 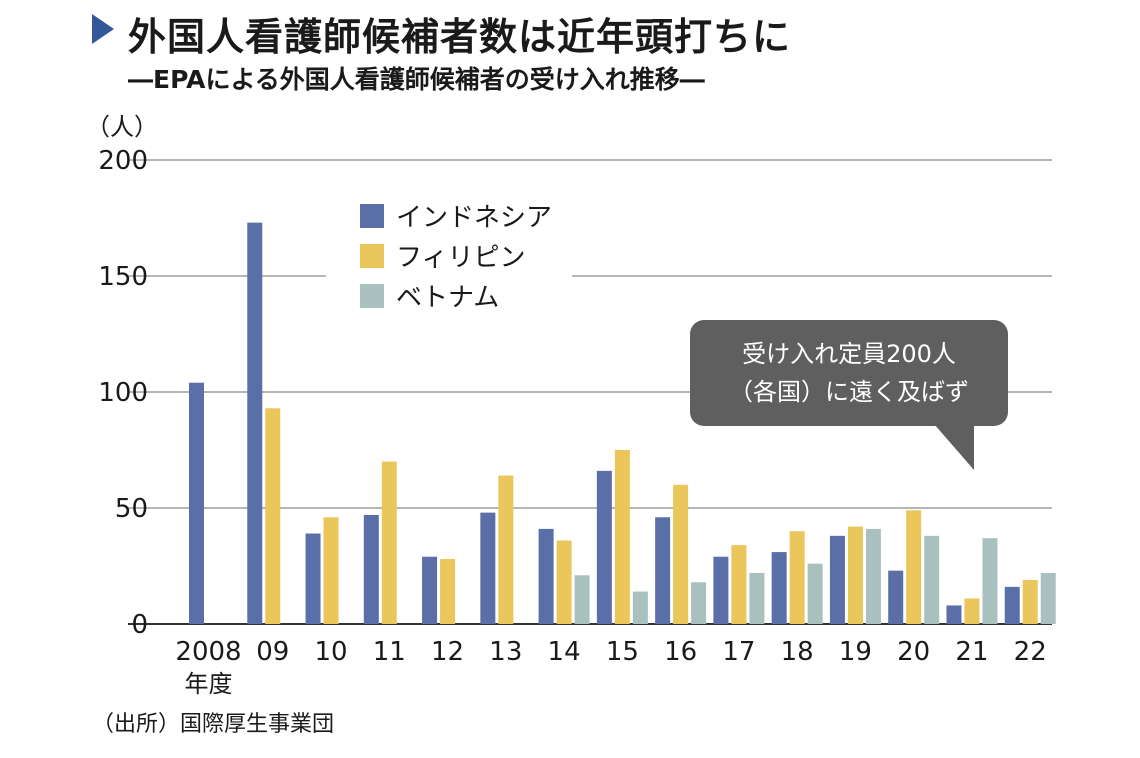 What do you see at coordinates (738, 652) in the screenshot?
I see `x-tick-label: 17` at bounding box center [738, 652].